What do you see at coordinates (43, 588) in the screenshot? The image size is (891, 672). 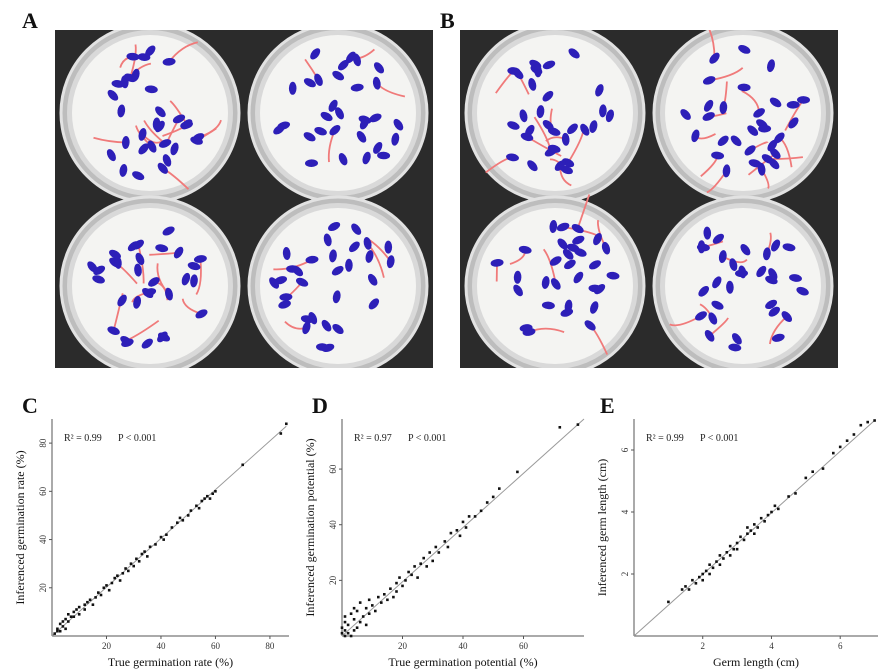 I see `y-tick-label: 20` at bounding box center [43, 588].